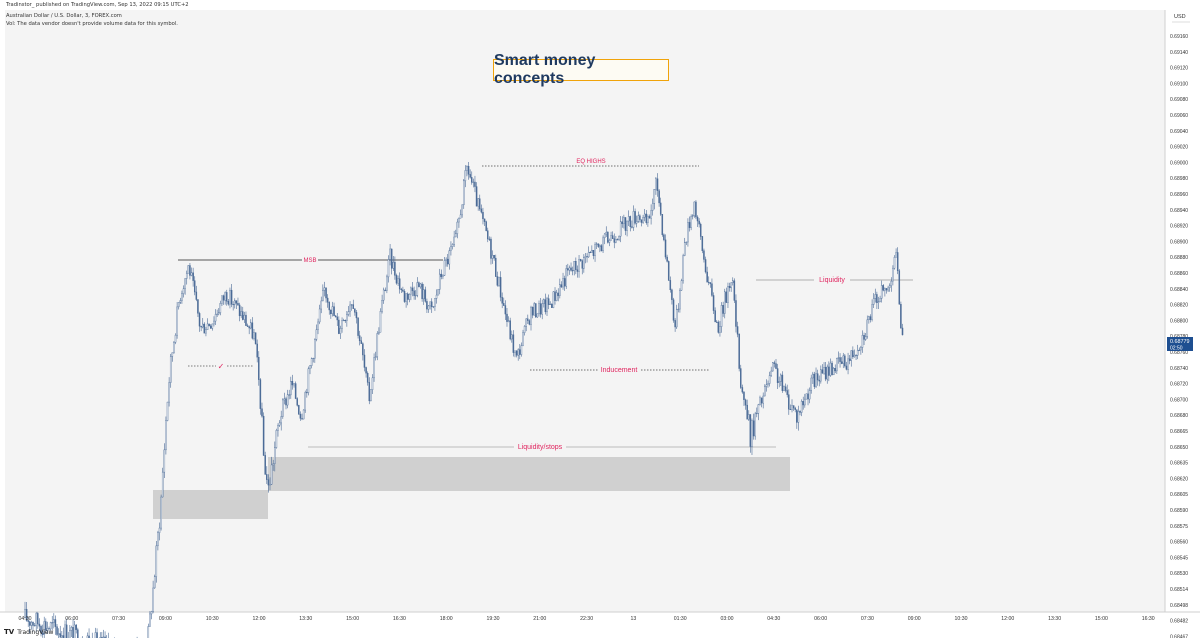  I want to click on y-tick-label: 0.68980, so click(1179, 179).